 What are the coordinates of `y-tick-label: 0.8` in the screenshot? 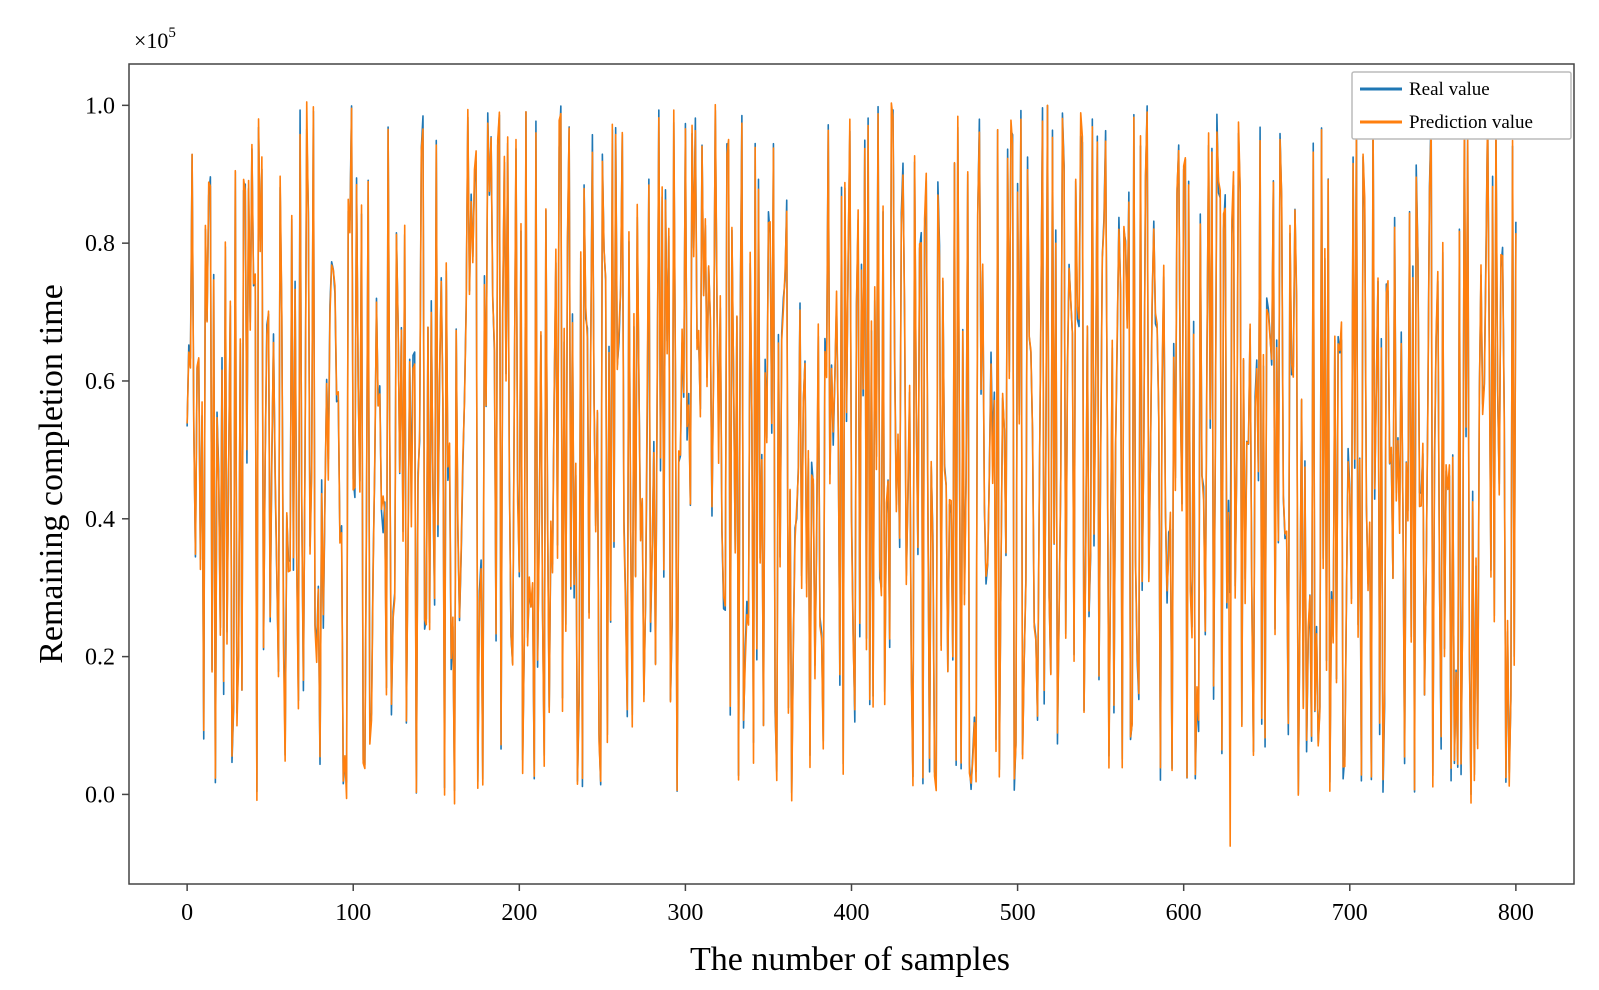 It's located at (100, 244).